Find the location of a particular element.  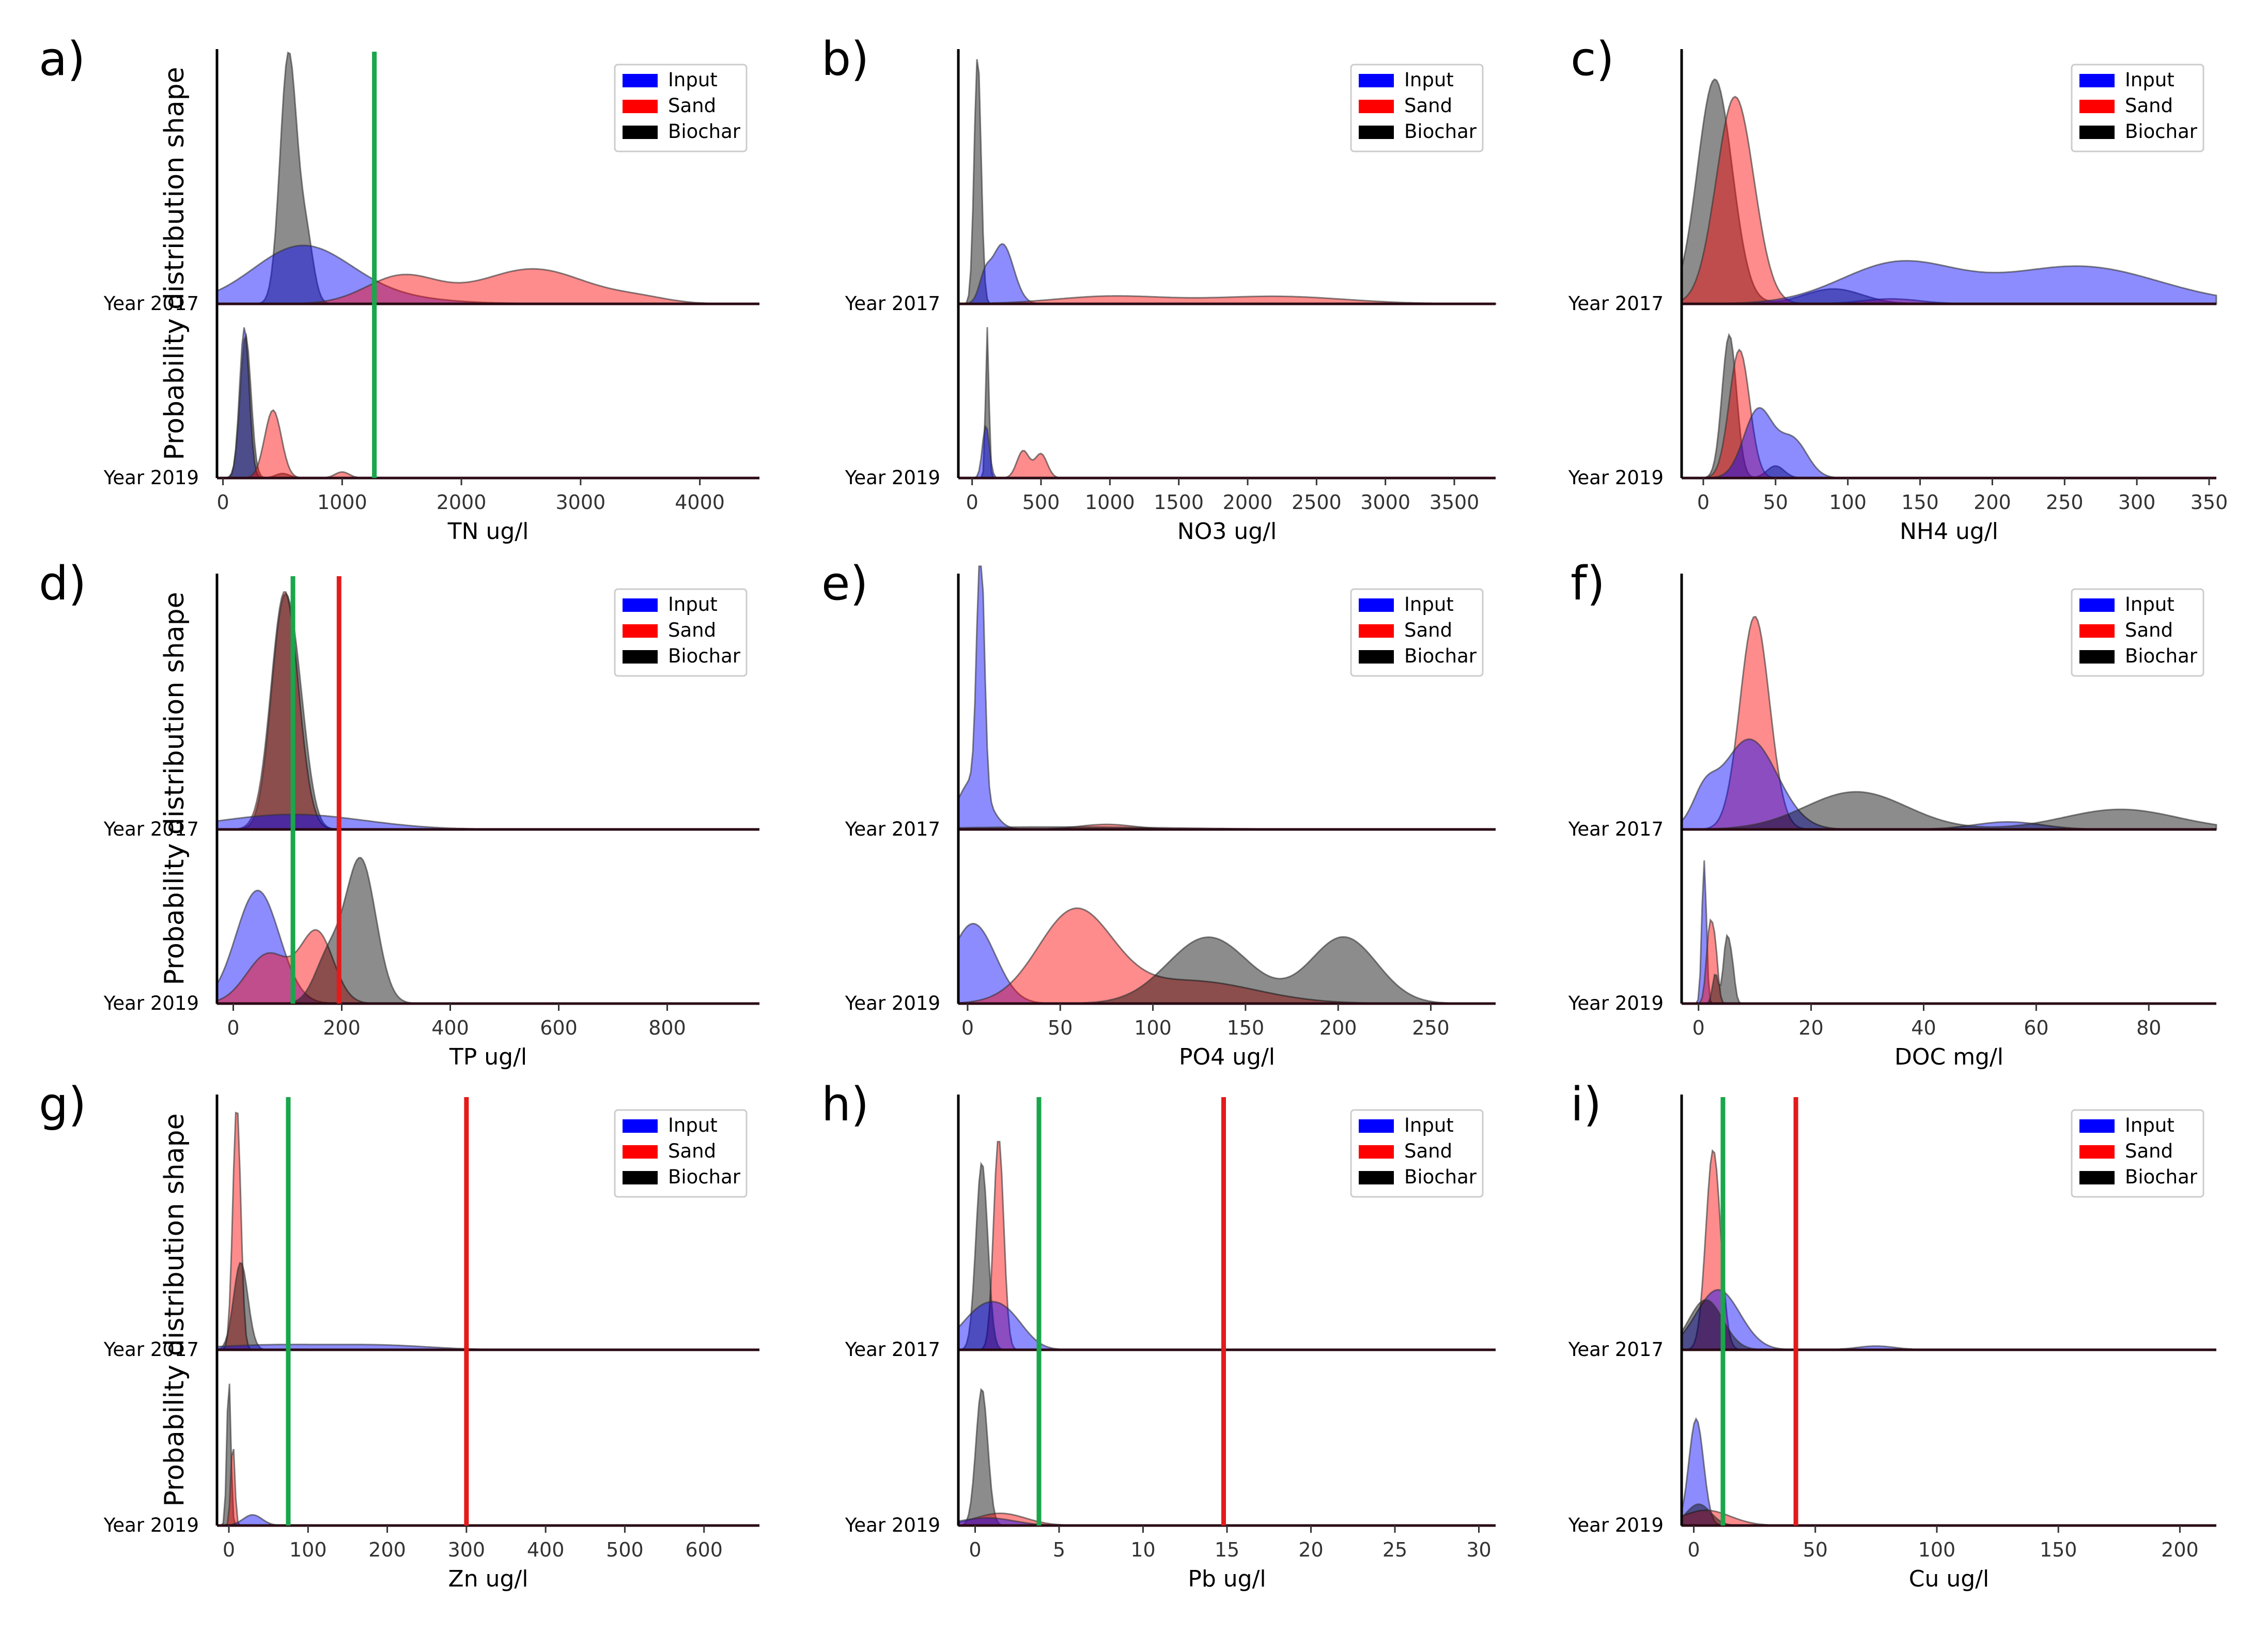

x-tick-label: 25 is located at coordinates (1394, 1550).